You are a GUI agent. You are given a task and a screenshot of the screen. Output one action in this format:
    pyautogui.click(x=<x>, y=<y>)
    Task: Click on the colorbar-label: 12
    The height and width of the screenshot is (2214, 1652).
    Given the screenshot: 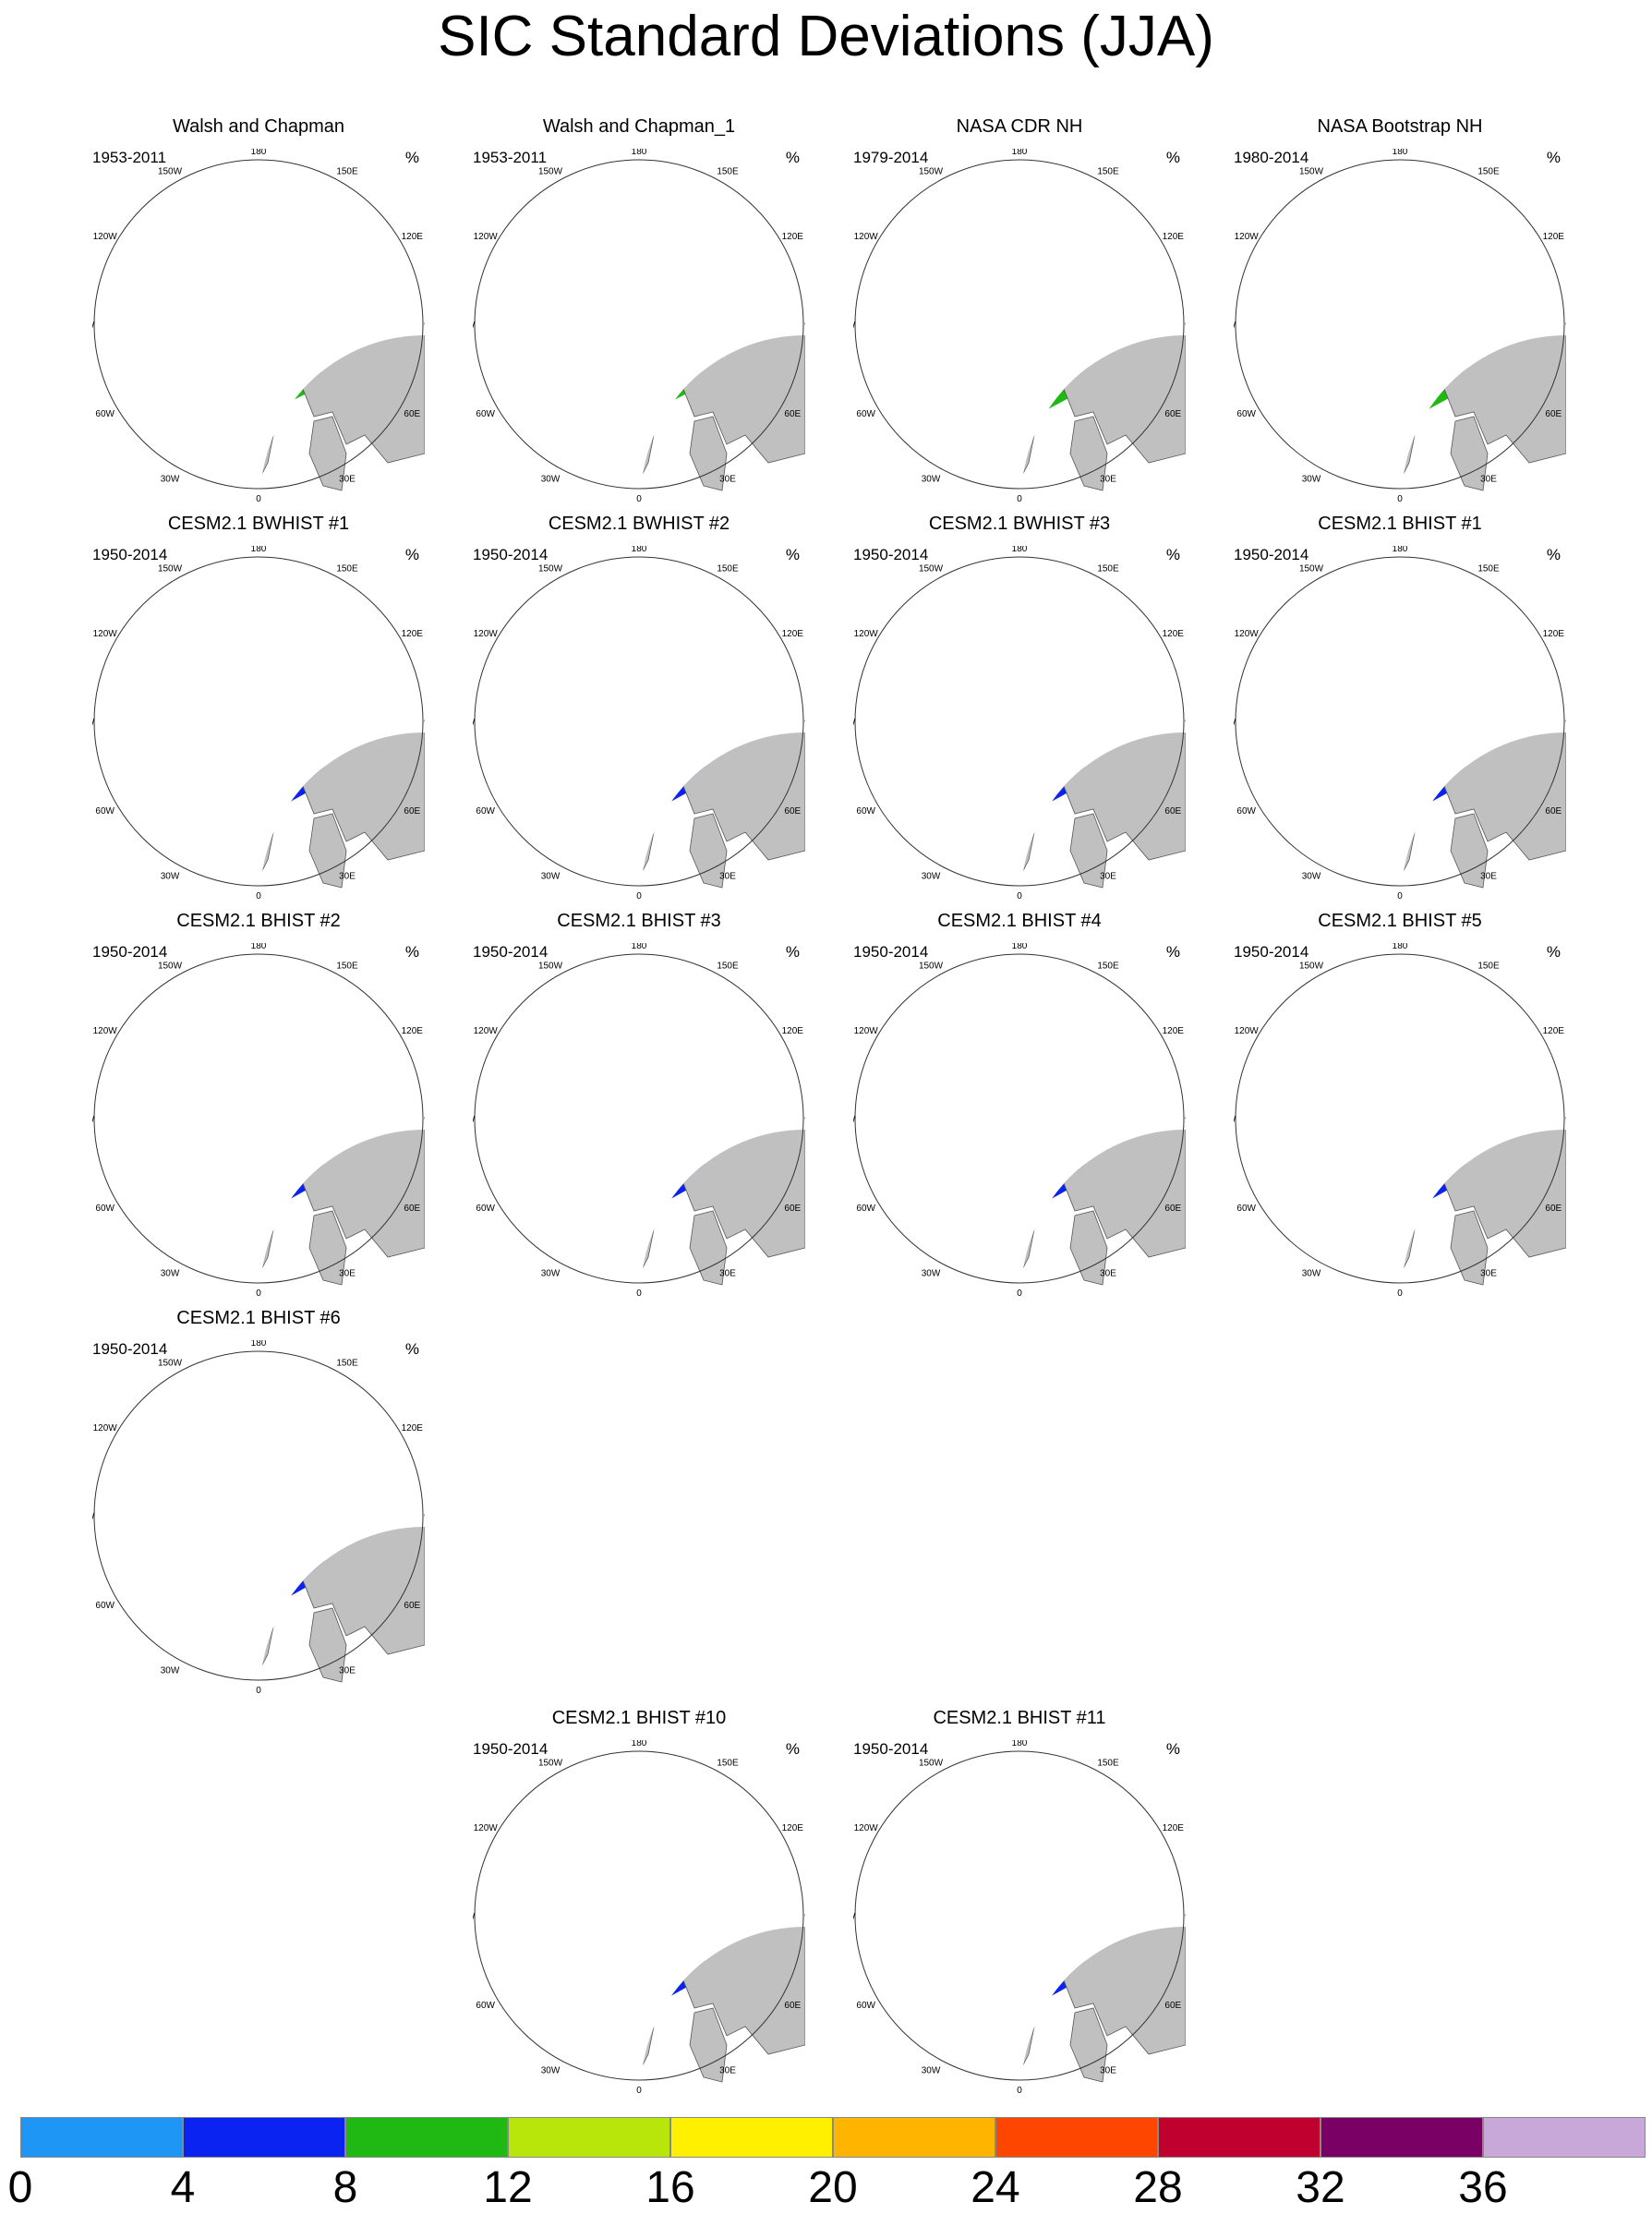 What is the action you would take?
    pyautogui.click(x=508, y=2187)
    